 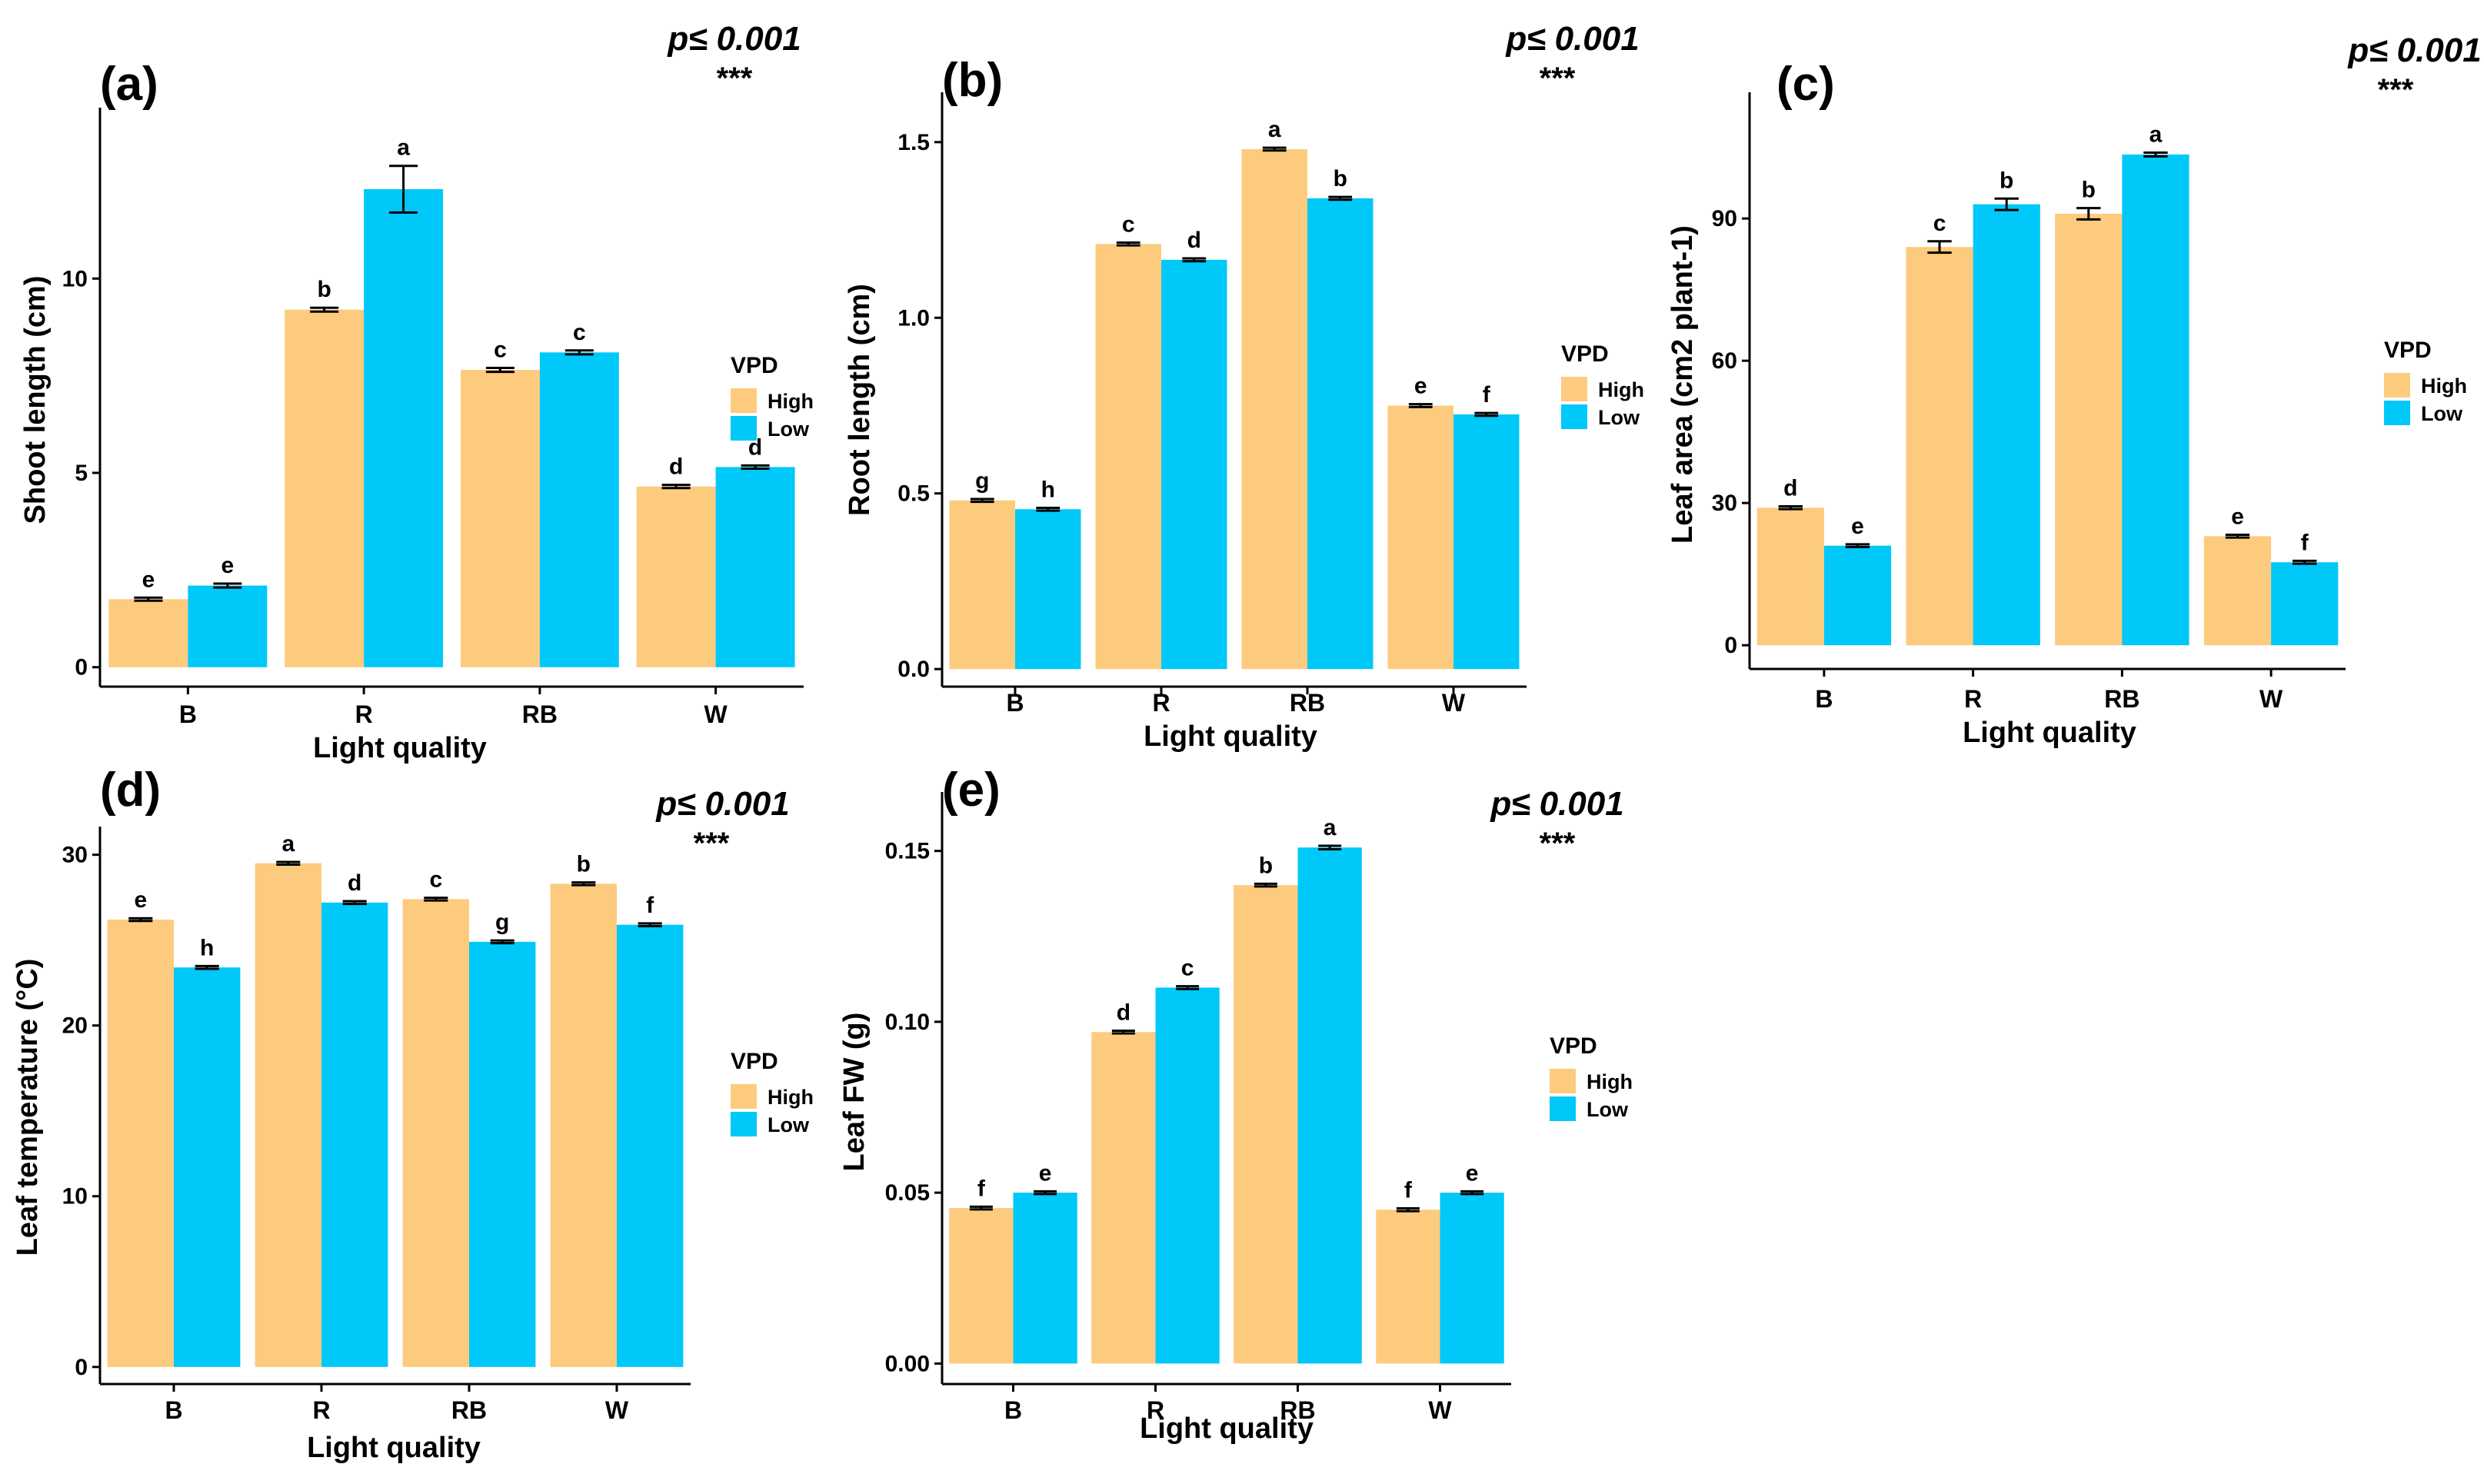 What do you see at coordinates (75, 1026) in the screenshot?
I see `y-tick-label: 20` at bounding box center [75, 1026].